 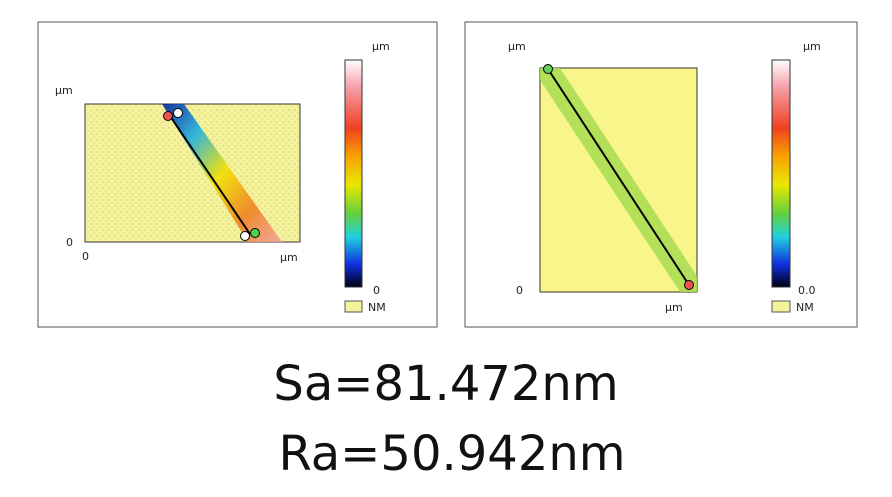 I want to click on colorbar-min: 0, so click(x=376, y=290).